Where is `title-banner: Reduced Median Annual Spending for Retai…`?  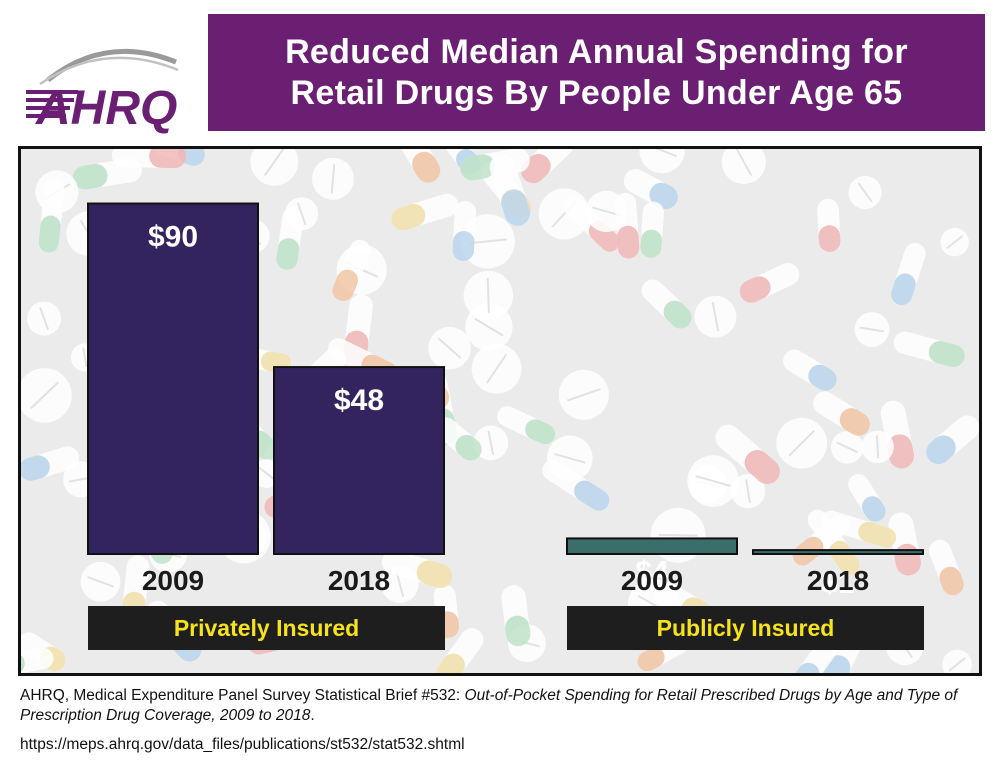 title-banner: Reduced Median Annual Spending for Retai… is located at coordinates (596, 72).